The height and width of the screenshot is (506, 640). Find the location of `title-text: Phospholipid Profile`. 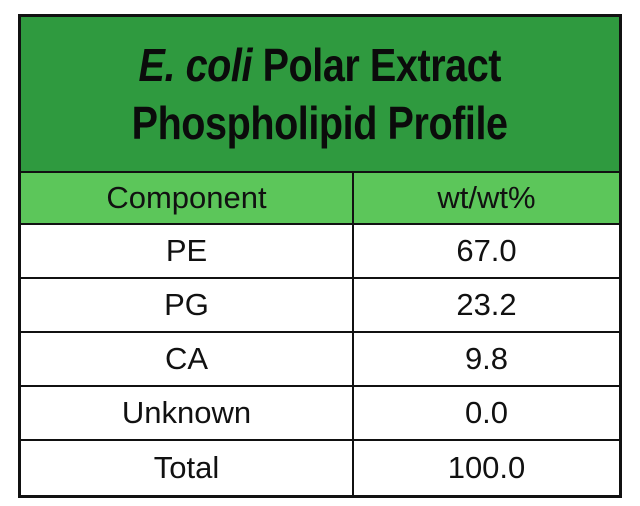

title-text: Phospholipid Profile is located at coordinates (320, 123).